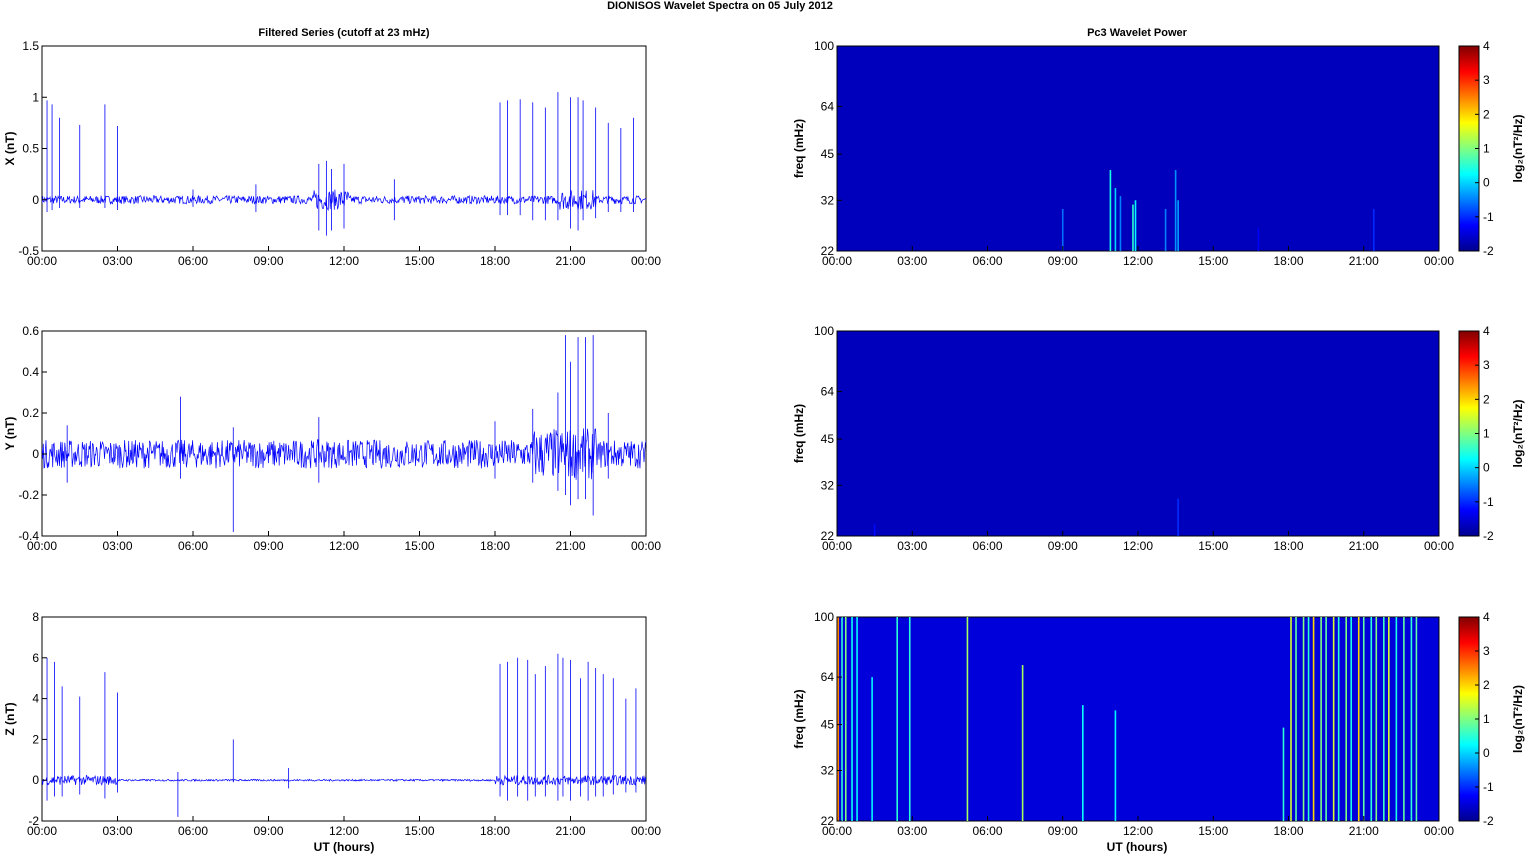 The height and width of the screenshot is (854, 1525). I want to click on y-tick-label: -2, so click(33, 821).